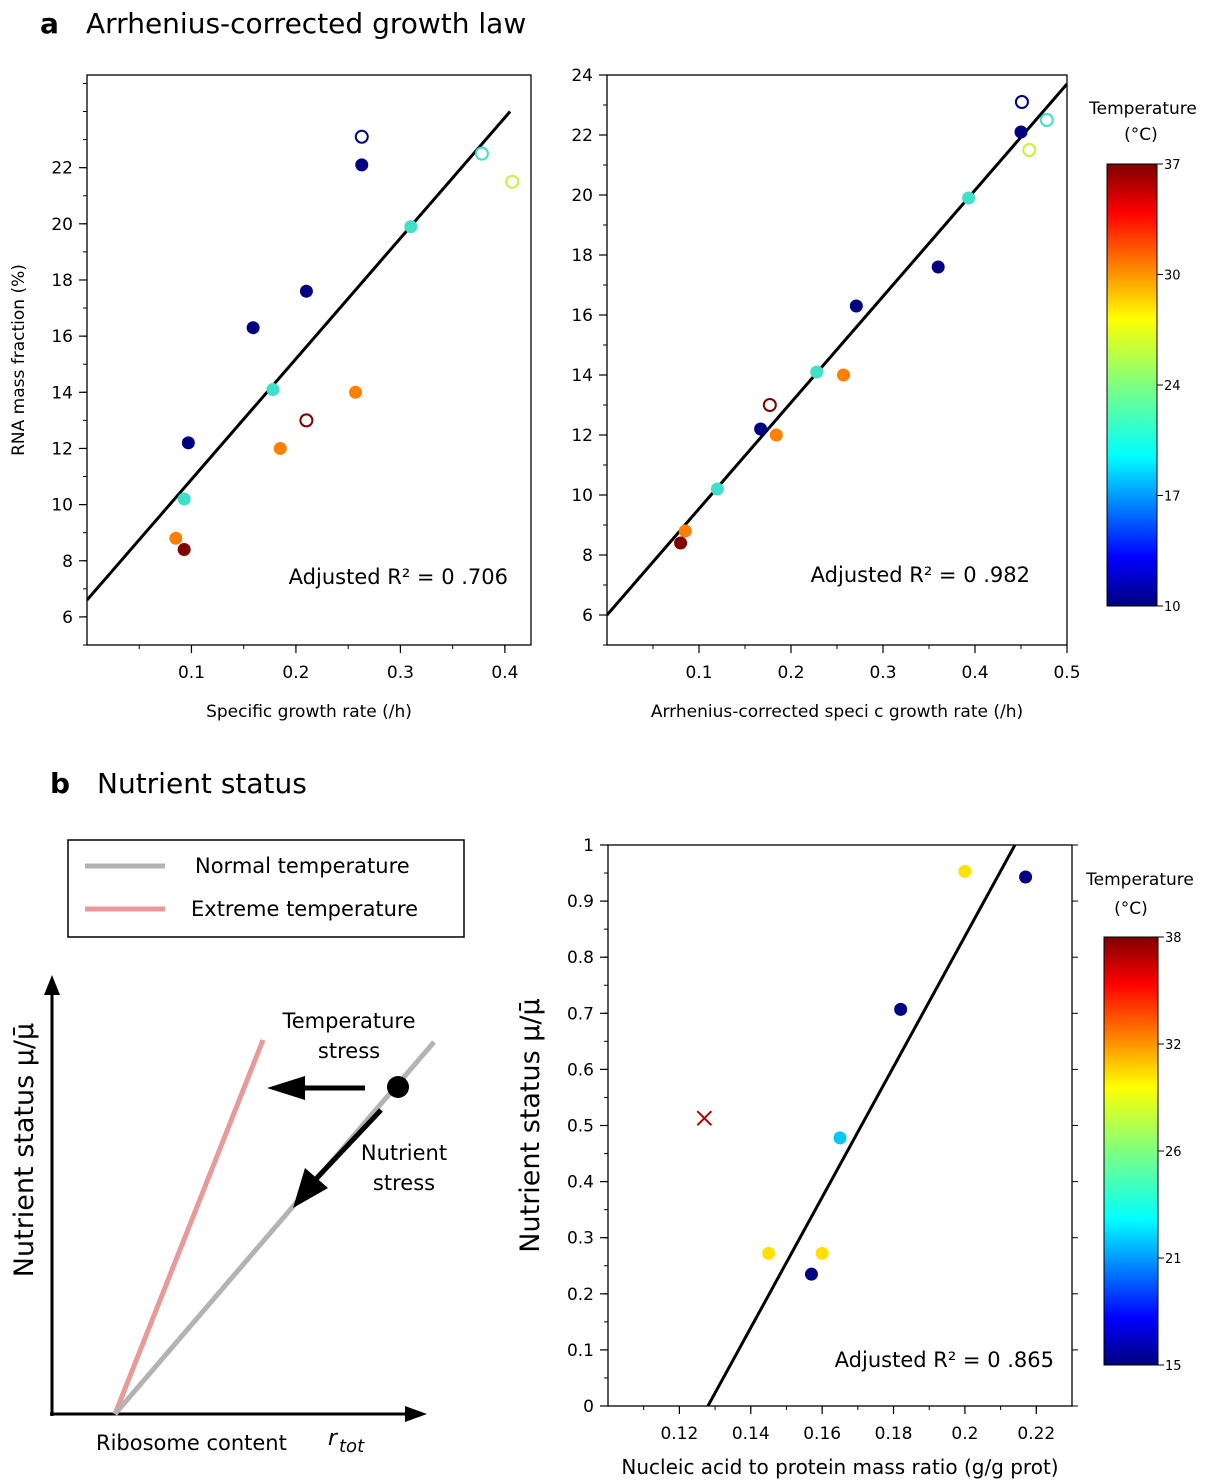  I want to click on panel-b-letter: b, so click(60, 783).